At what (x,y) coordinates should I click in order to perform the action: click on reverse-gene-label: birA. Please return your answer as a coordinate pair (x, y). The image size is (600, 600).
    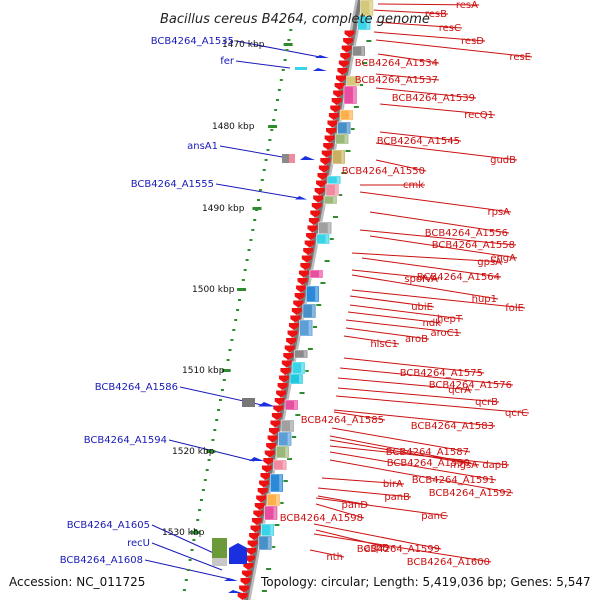
    Looking at the image, I should click on (393, 484).